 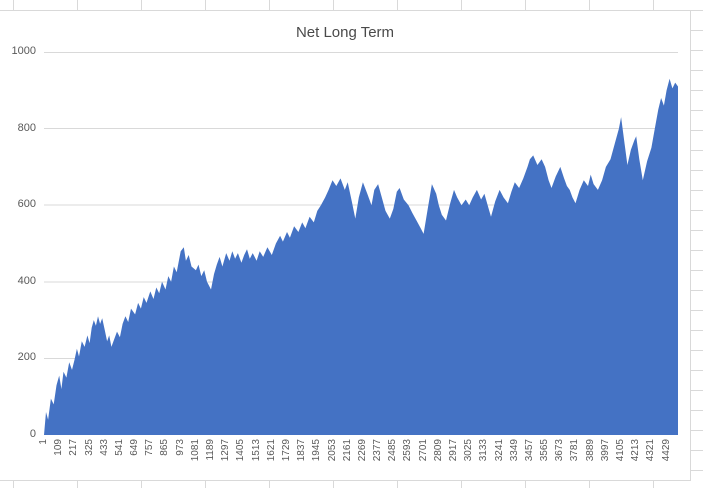 I want to click on x-axis-tick-label: 2809, so click(x=438, y=450).